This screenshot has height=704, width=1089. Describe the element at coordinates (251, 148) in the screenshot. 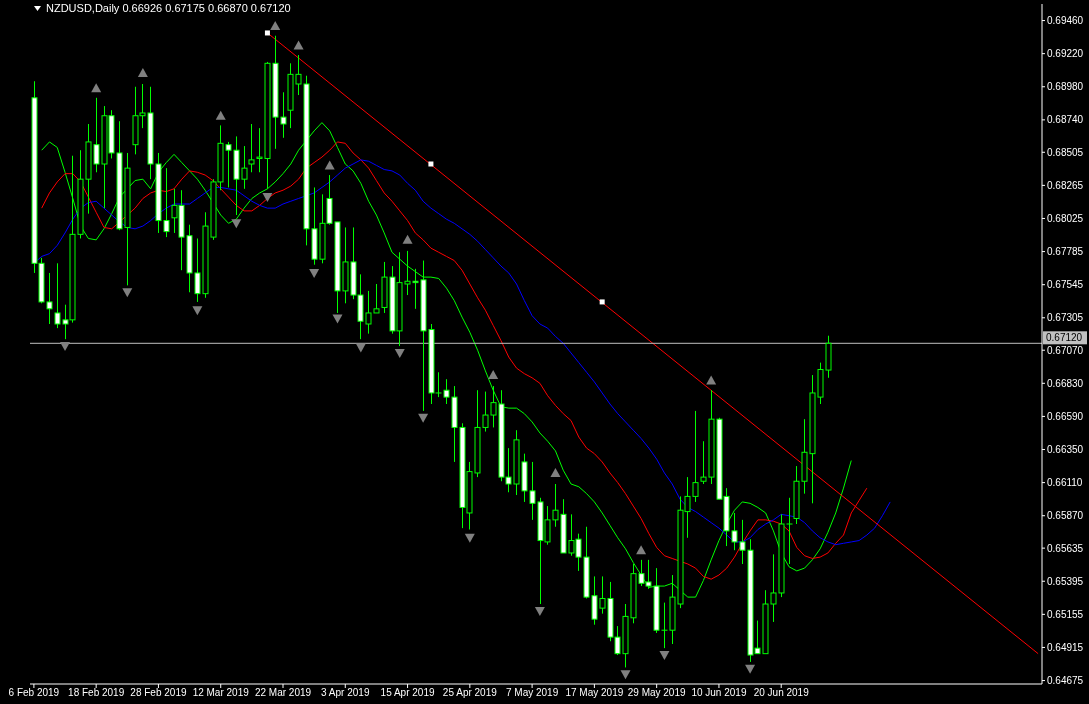

I see `candlestick` at that location.